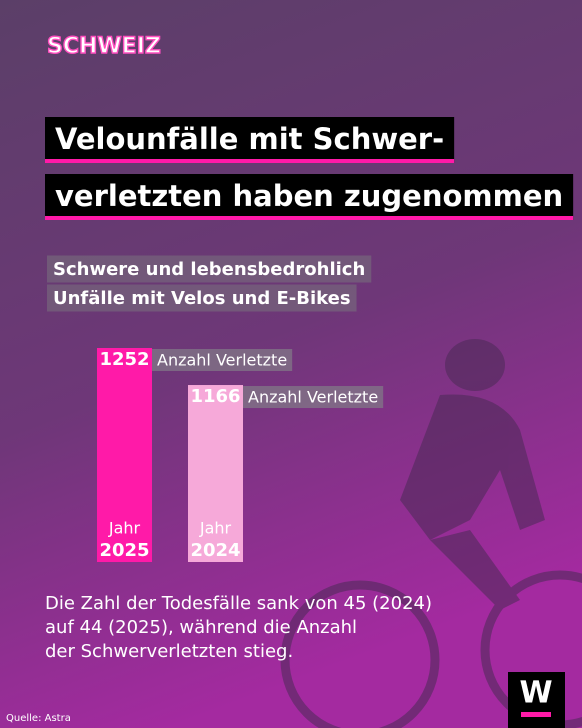 This screenshot has width=582, height=728. Describe the element at coordinates (104, 46) in the screenshot. I see `kicker: SCHWEIZ` at that location.